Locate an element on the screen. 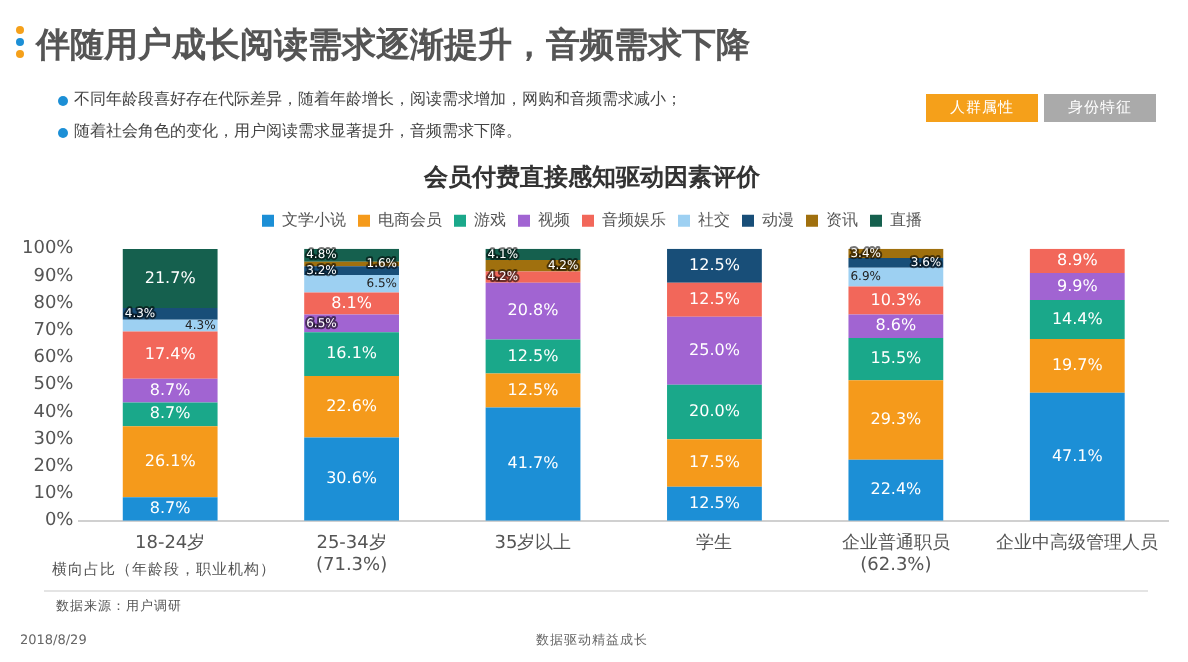 The image size is (1188, 662). data-label: 8.1% is located at coordinates (352, 302).